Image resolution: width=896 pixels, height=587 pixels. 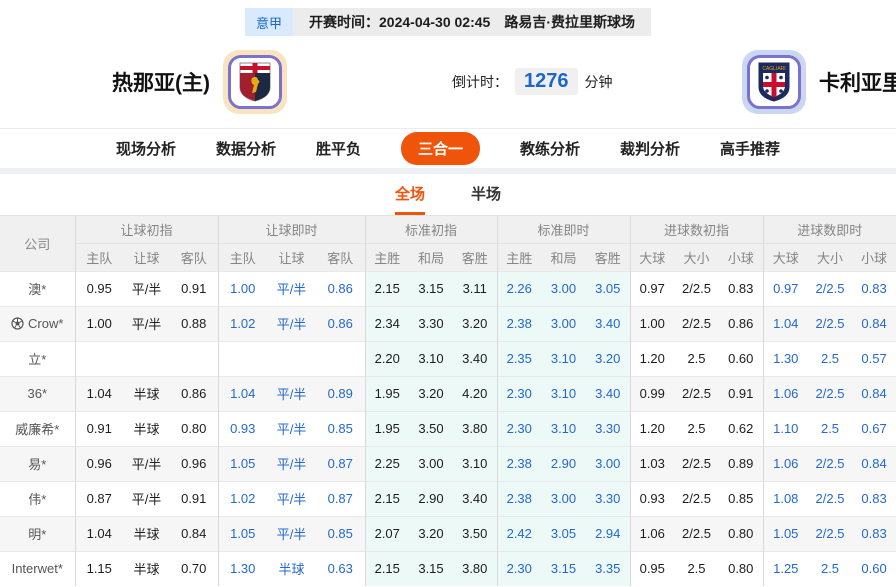 What do you see at coordinates (785, 288) in the screenshot?
I see `odds-cell-0-15: 0.97` at bounding box center [785, 288].